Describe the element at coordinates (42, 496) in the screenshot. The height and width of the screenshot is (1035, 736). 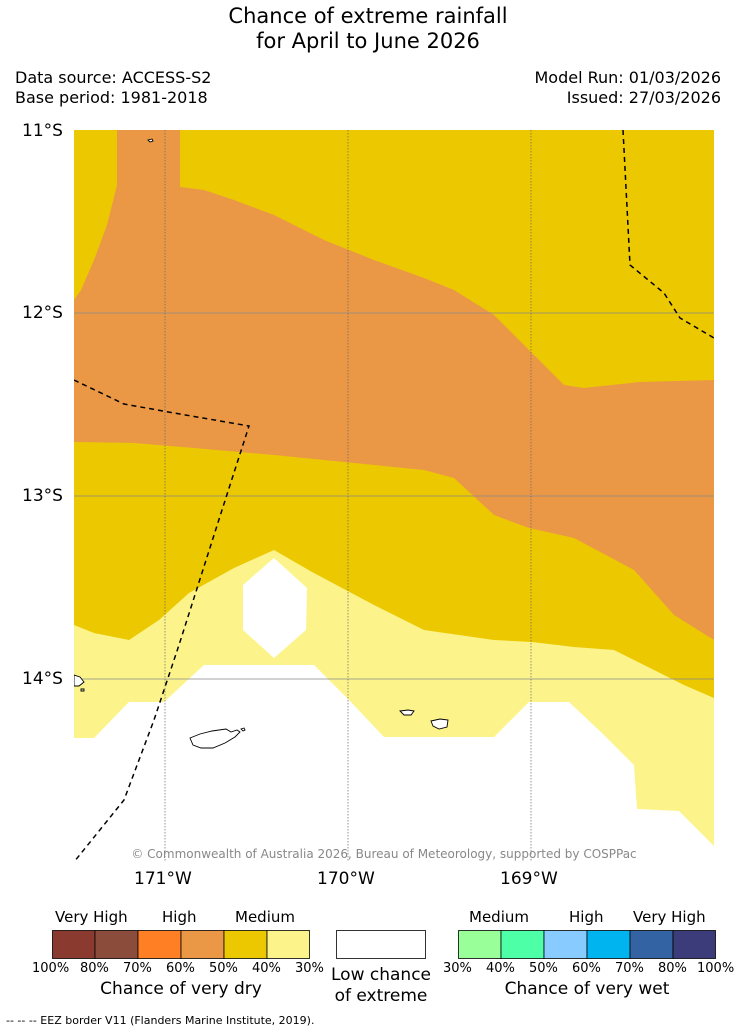
I see `lat-label-13s: 13°S` at that location.